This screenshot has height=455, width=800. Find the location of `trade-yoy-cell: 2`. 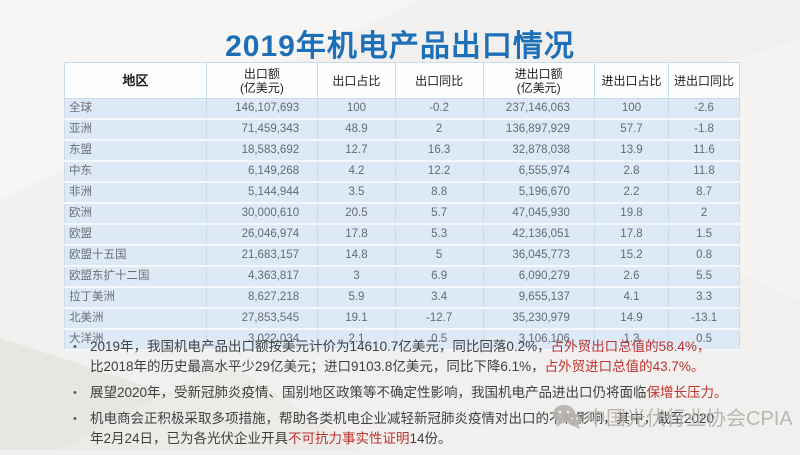

trade-yoy-cell: 2 is located at coordinates (704, 214).